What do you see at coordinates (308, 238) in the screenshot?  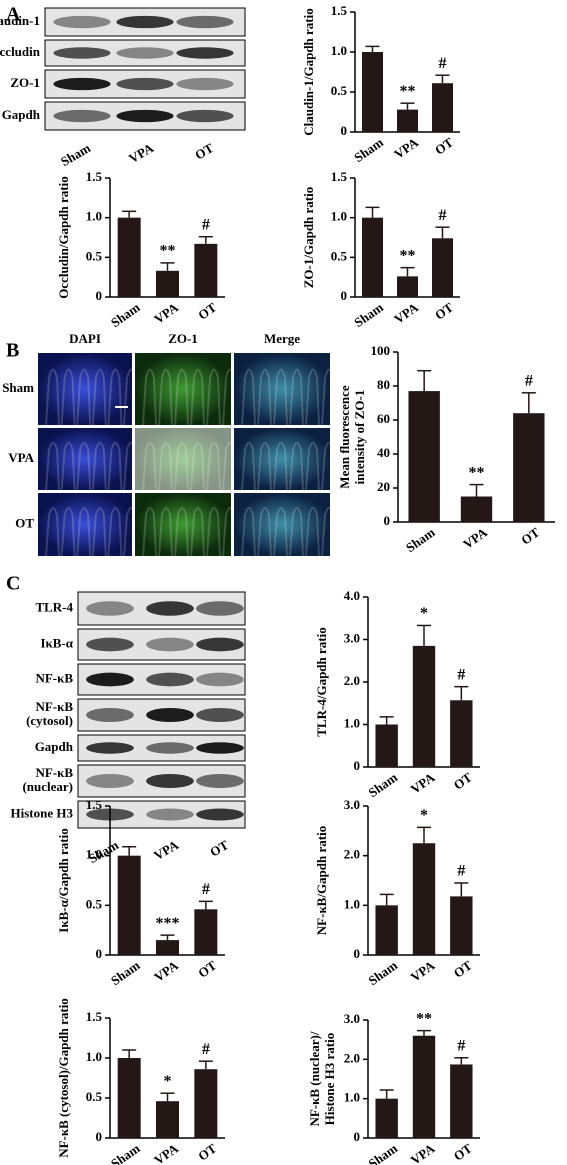 I see `y-axis-label: ZO-1/Gapdh ratio` at bounding box center [308, 238].